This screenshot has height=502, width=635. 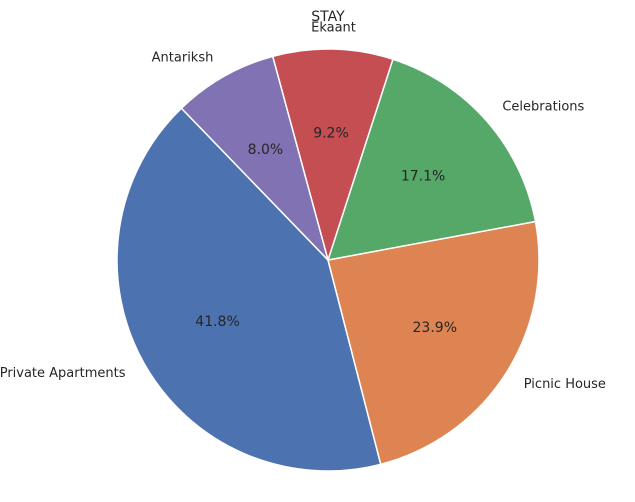 What do you see at coordinates (331, 133) in the screenshot?
I see `slice-pct-ekaant: 9.2%` at bounding box center [331, 133].